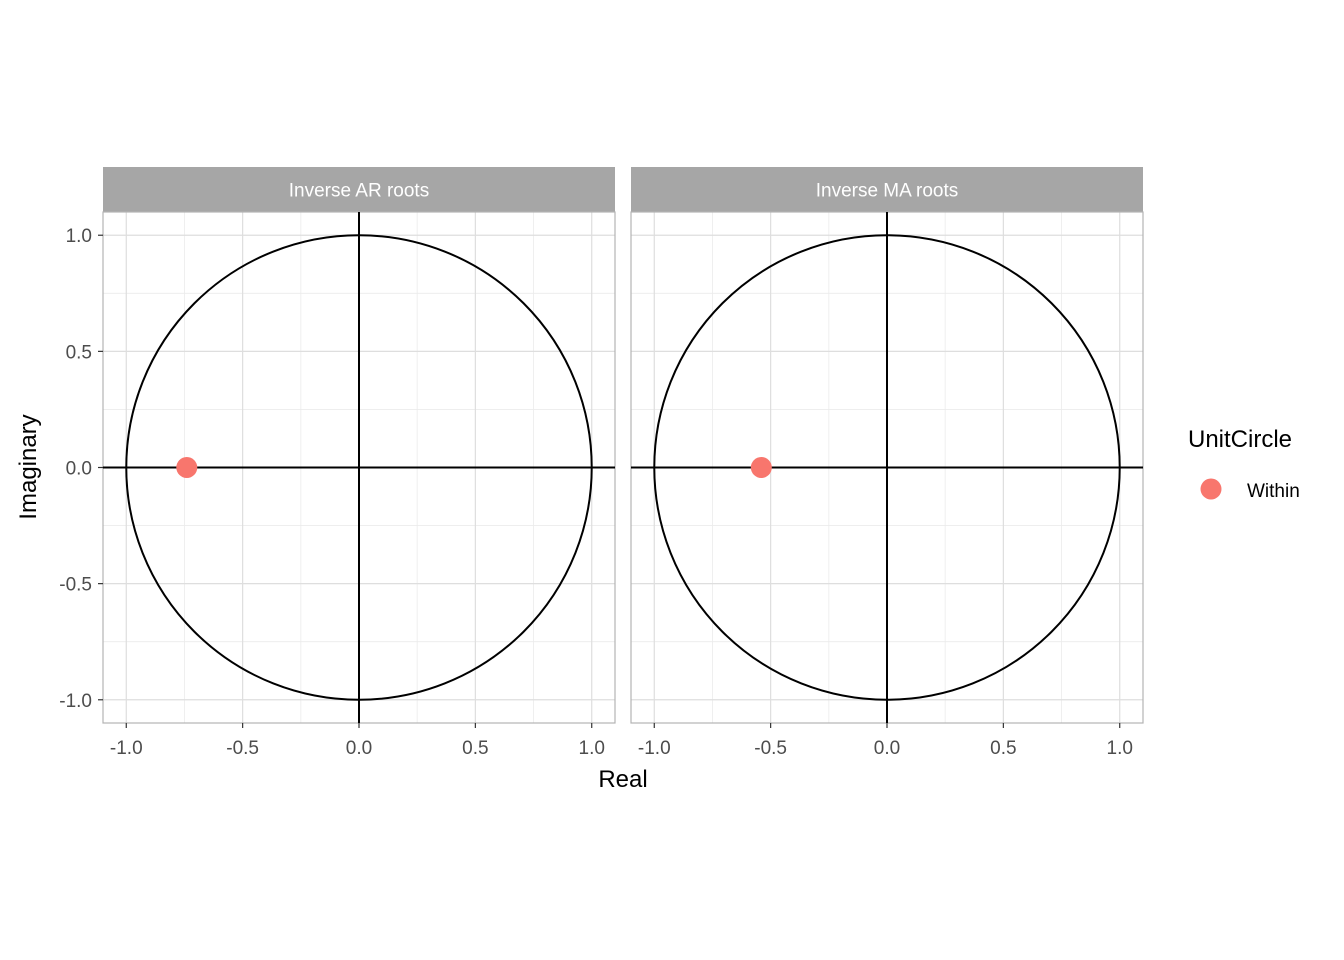 The image size is (1344, 960). Describe the element at coordinates (79, 352) in the screenshot. I see `y-tick-label: 0.5` at that location.